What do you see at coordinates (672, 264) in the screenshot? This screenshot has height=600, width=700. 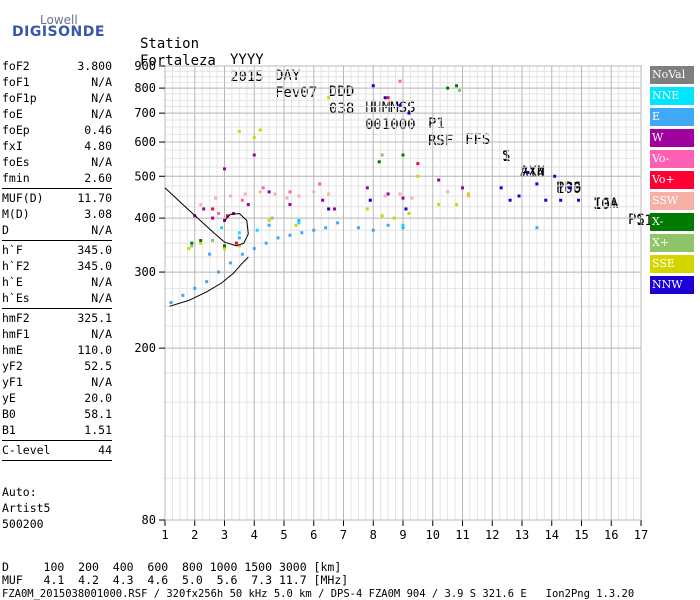 I see `legend-item: SSE` at bounding box center [672, 264].